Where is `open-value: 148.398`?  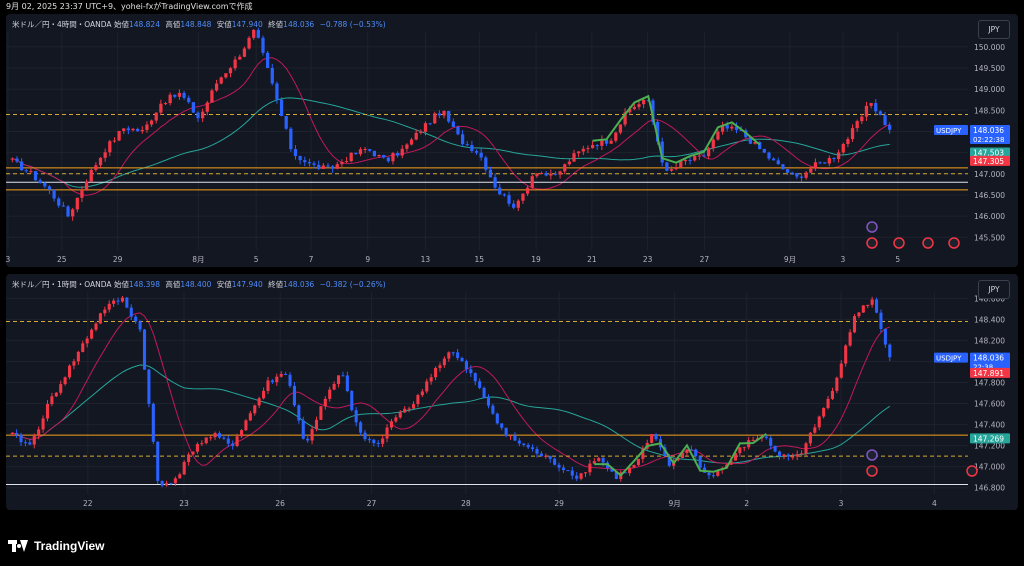
open-value: 148.398 is located at coordinates (144, 284).